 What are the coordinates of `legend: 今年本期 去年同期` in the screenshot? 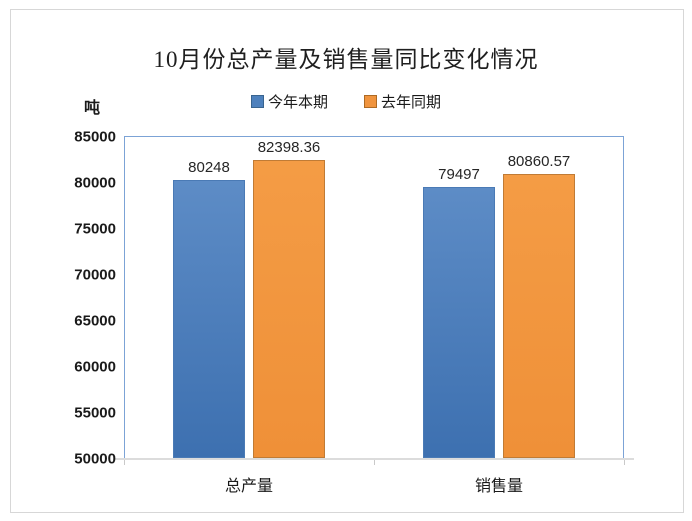 It's located at (346, 101).